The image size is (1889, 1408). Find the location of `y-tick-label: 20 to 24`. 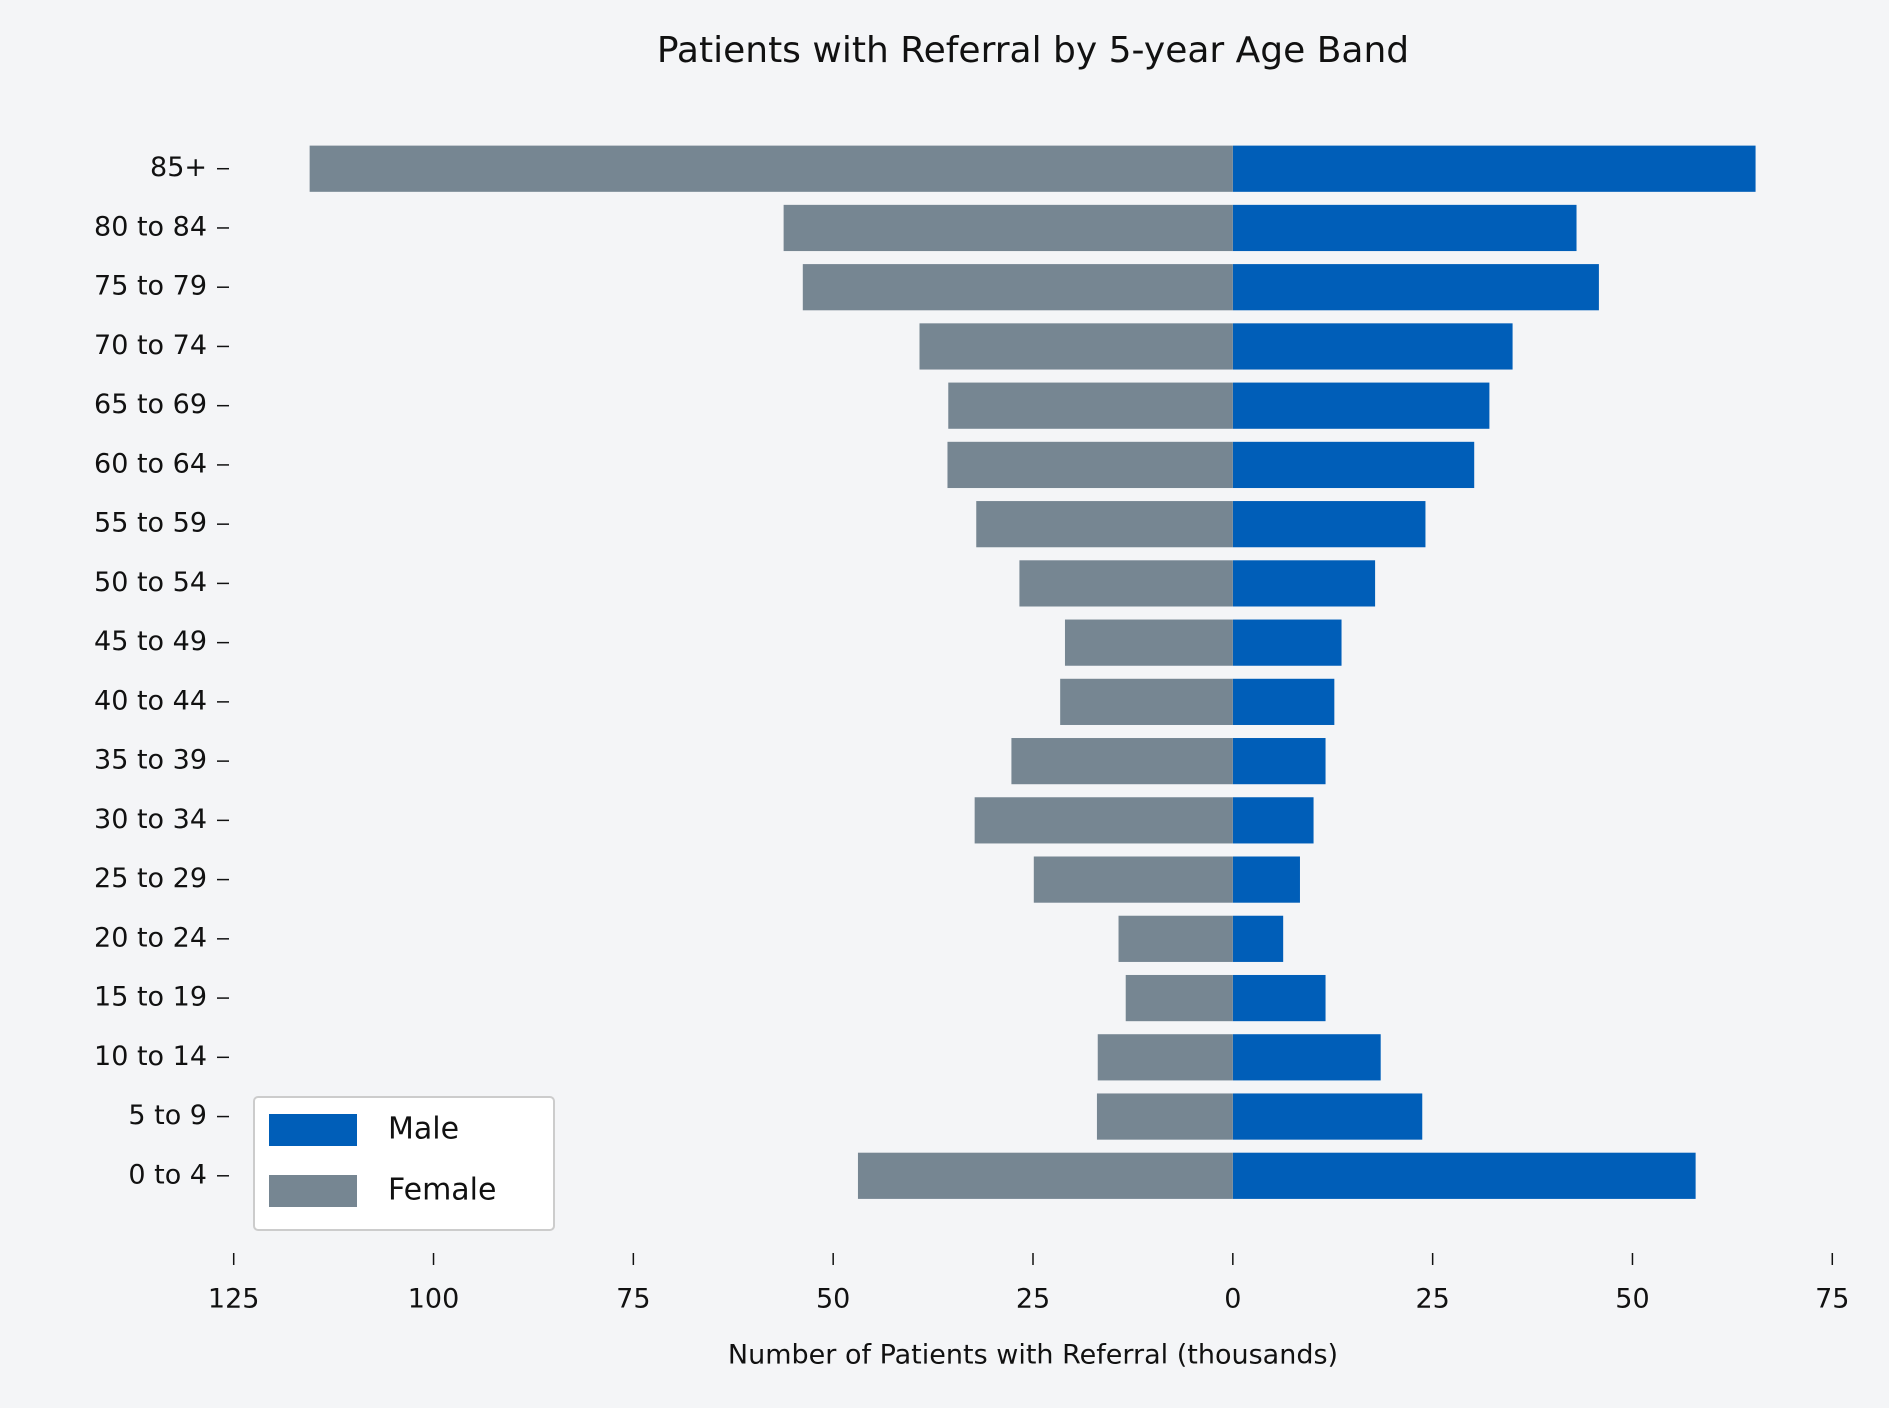

y-tick-label: 20 to 24 is located at coordinates (150, 937).